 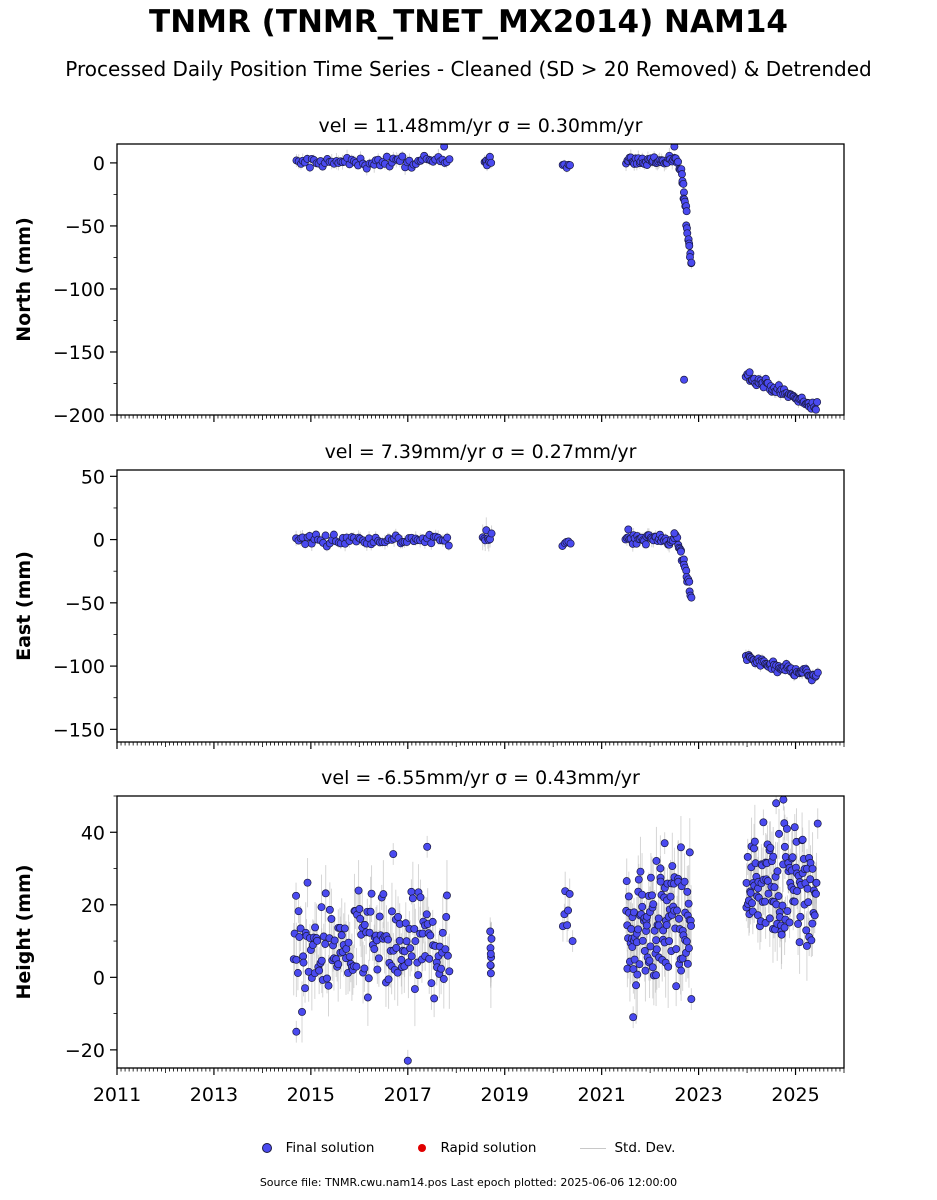 What do you see at coordinates (214, 1095) in the screenshot?
I see `x-tick-label: 2013` at bounding box center [214, 1095].